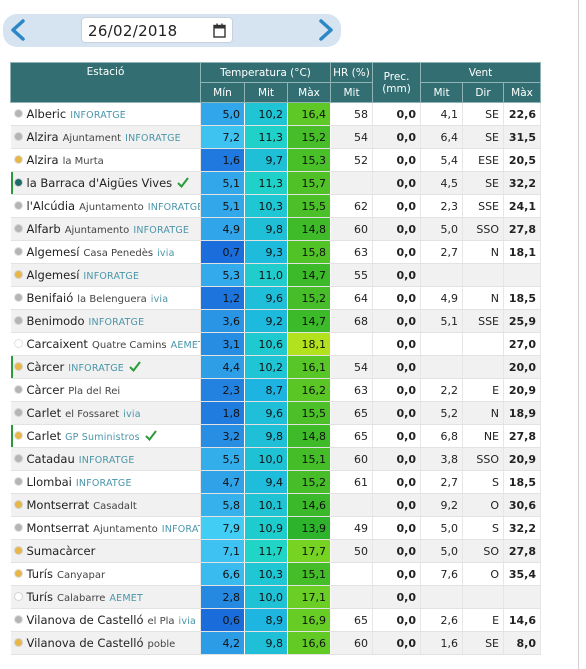 This screenshot has height=669, width=586. Describe the element at coordinates (46, 114) in the screenshot. I see `station-name: Alberic` at that location.